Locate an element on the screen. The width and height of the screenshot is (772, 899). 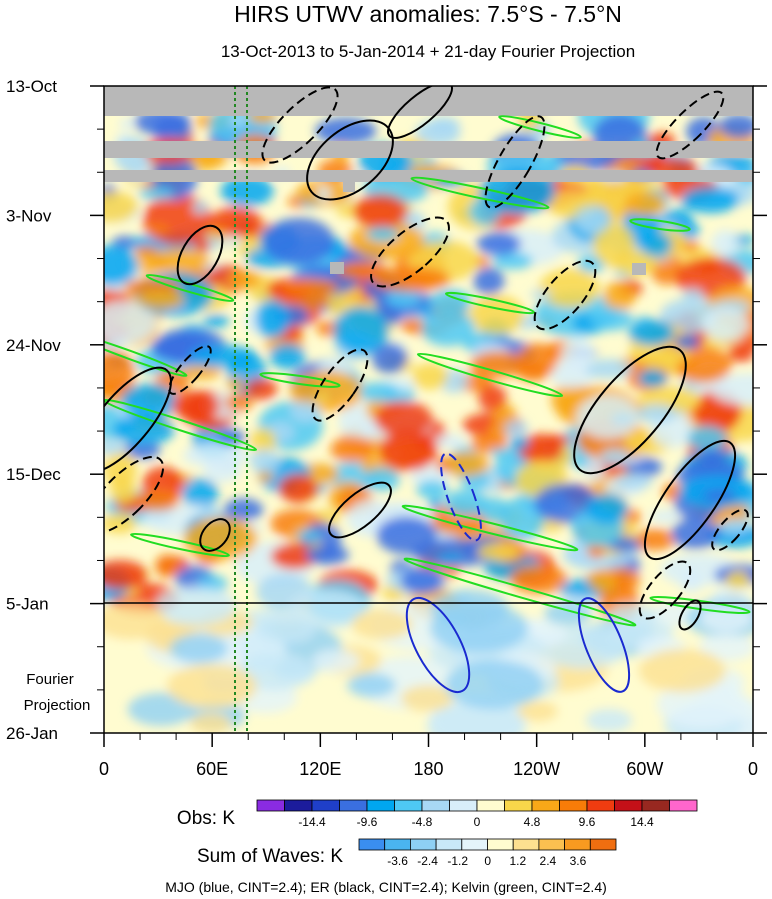
projection-label-line1: Fourier is located at coordinates (50, 679).